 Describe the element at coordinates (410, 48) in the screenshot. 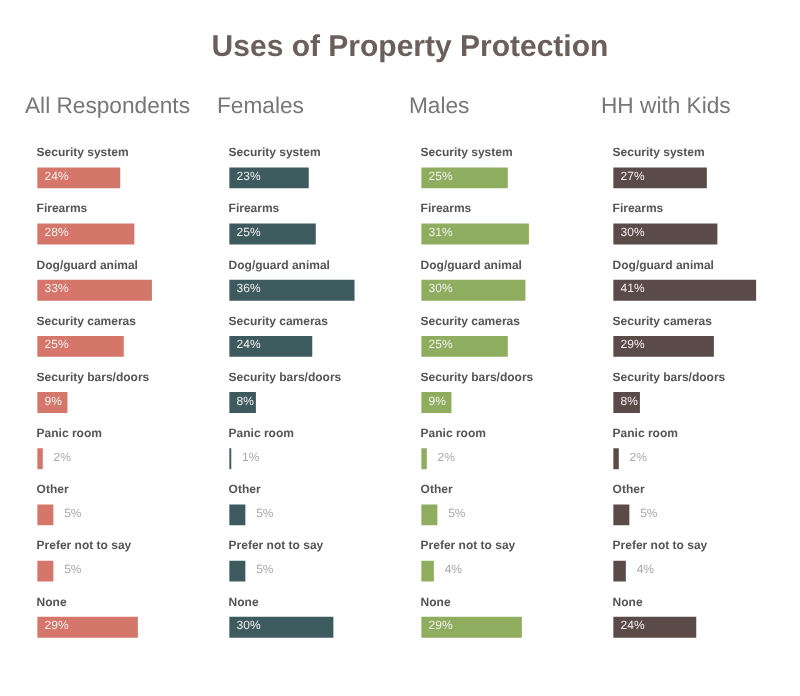

I see `text: Uses of Property Protection` at that location.